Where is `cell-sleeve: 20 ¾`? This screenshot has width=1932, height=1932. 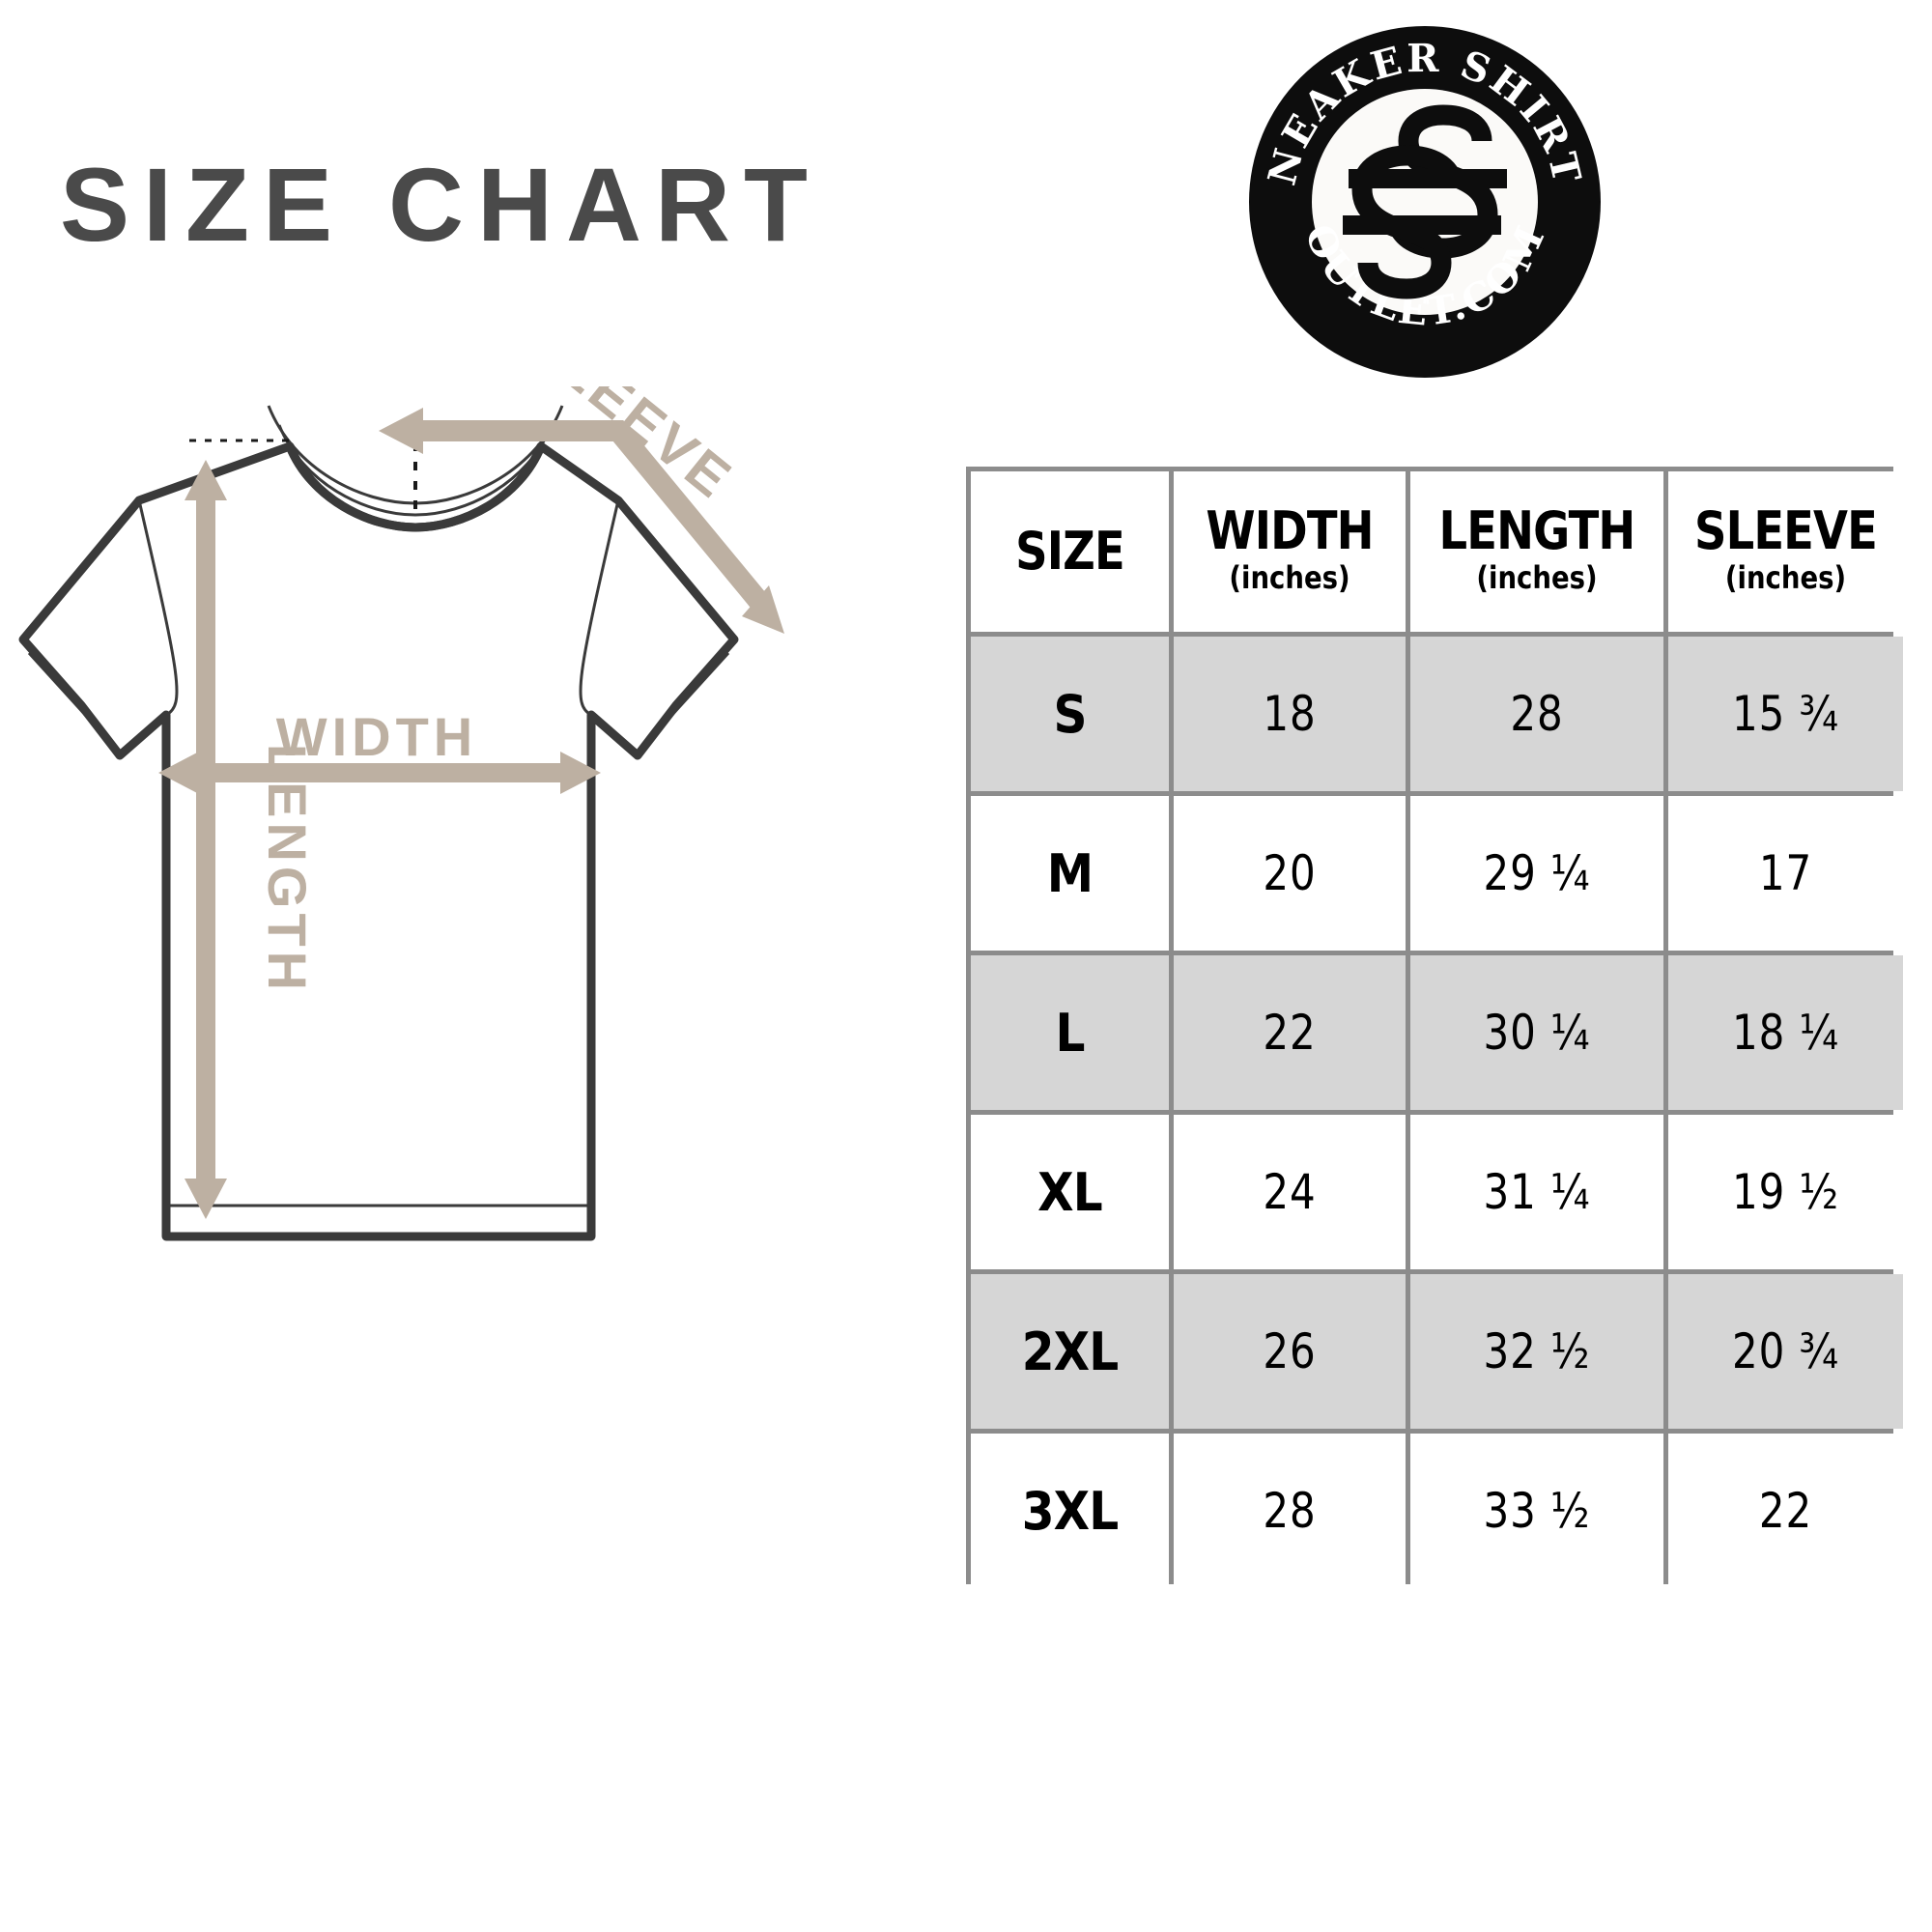 cell-sleeve: 20 ¾ is located at coordinates (1785, 1351).